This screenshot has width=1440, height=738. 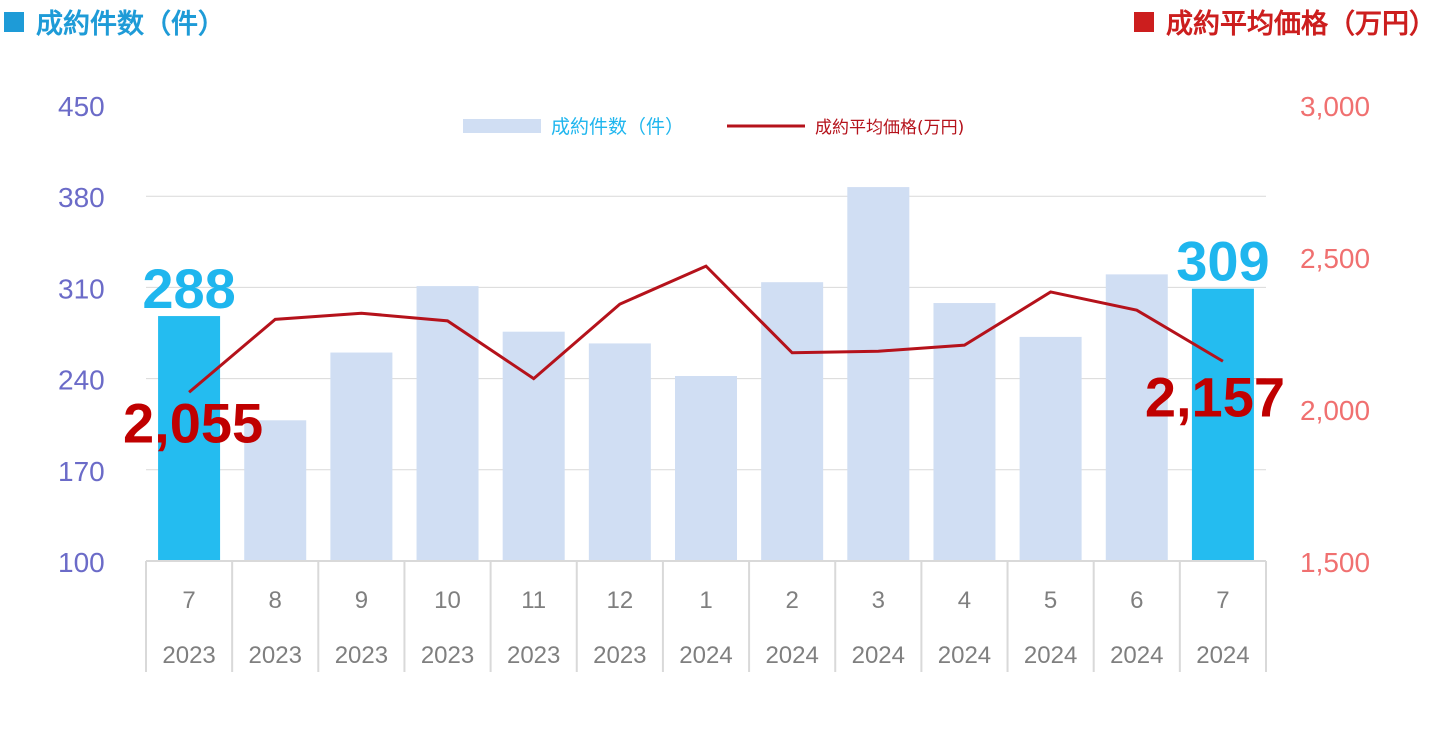 I want to click on right-axis-title: 成約平均価格（万円）, so click(x=1285, y=21).